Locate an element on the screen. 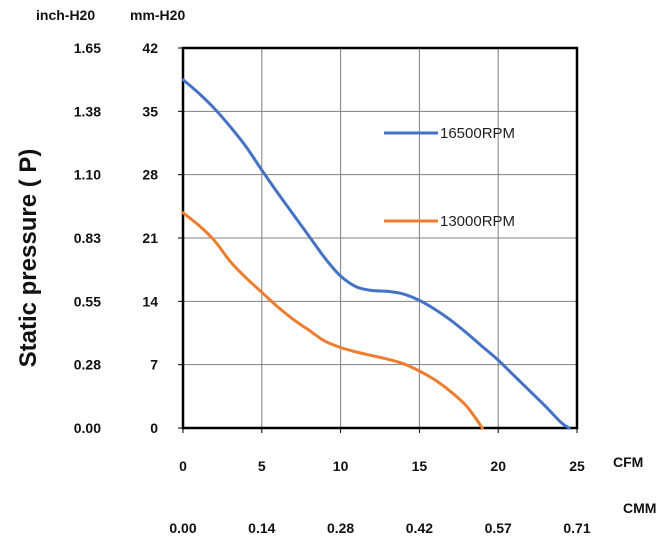 The image size is (669, 541). y-secondary-tick-label: 0.28 is located at coordinates (87, 365).